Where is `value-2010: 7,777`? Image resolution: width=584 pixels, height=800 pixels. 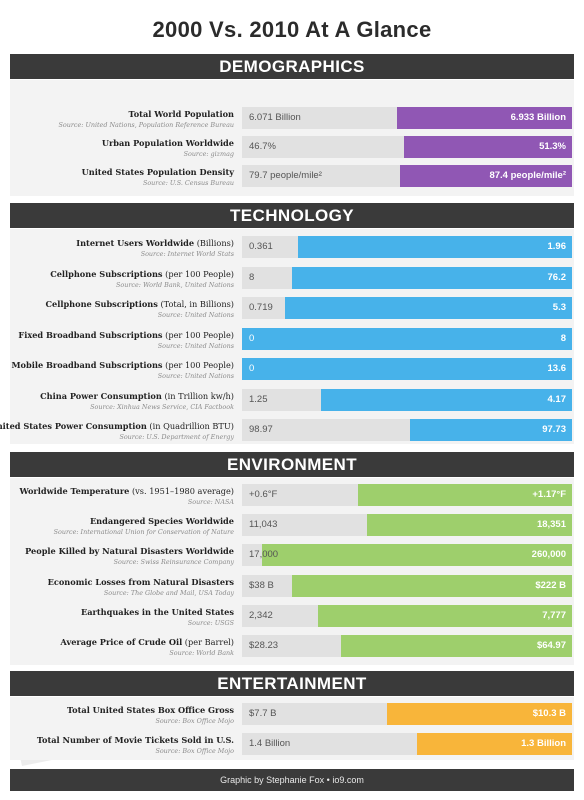
value-2010: 7,777 is located at coordinates (554, 615).